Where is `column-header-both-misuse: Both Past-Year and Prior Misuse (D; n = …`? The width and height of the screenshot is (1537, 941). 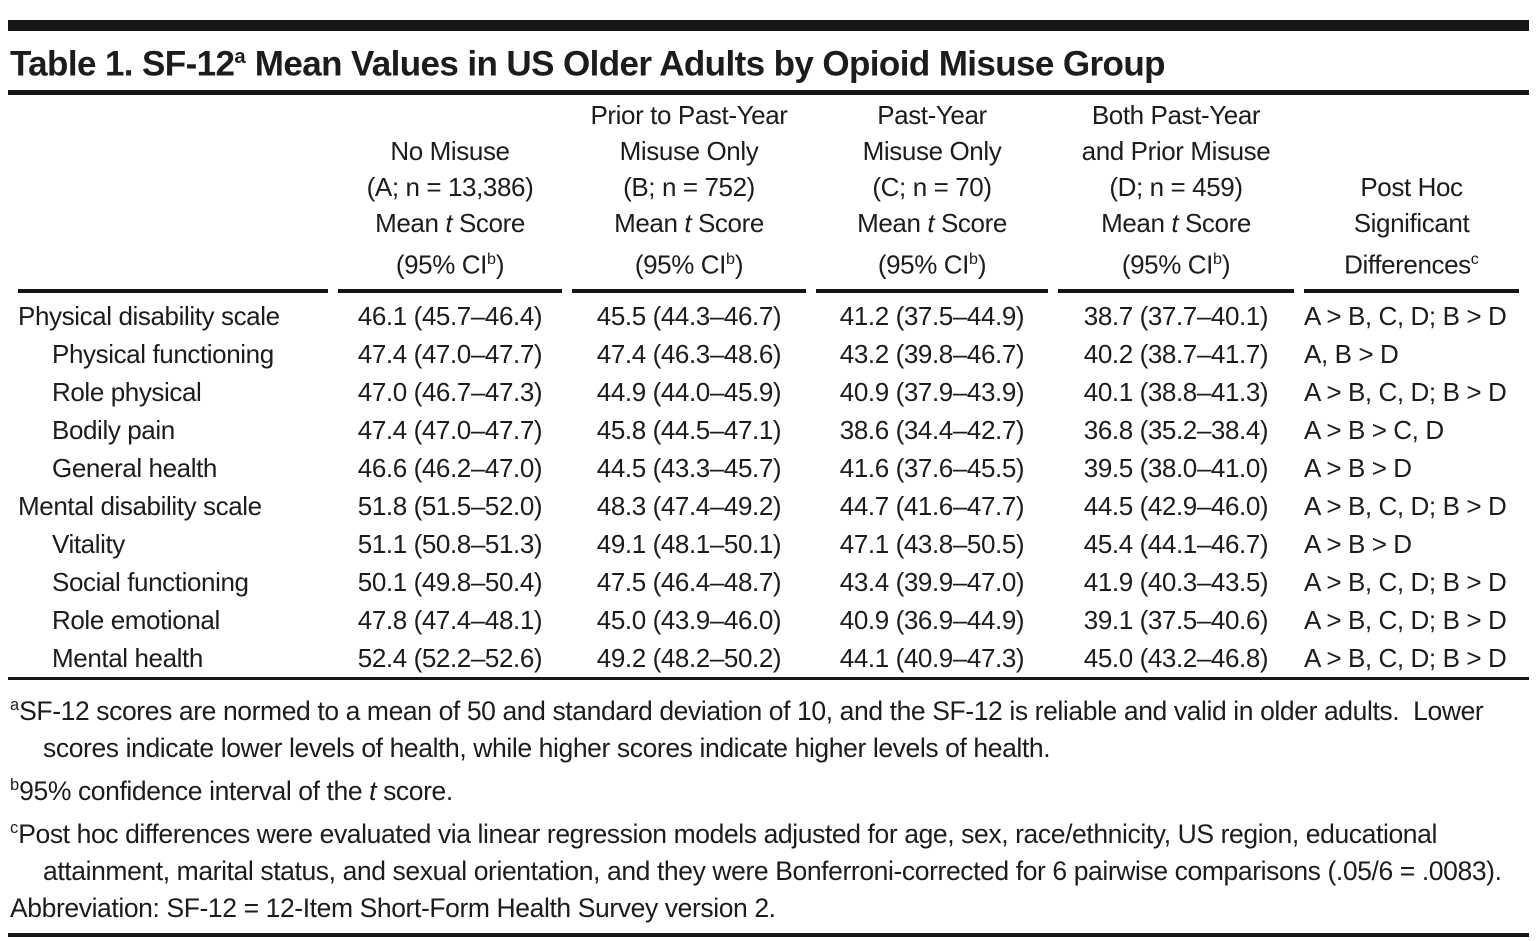
column-header-both-misuse: Both Past-Year and Prior Misuse (D; n = … is located at coordinates (1176, 194).